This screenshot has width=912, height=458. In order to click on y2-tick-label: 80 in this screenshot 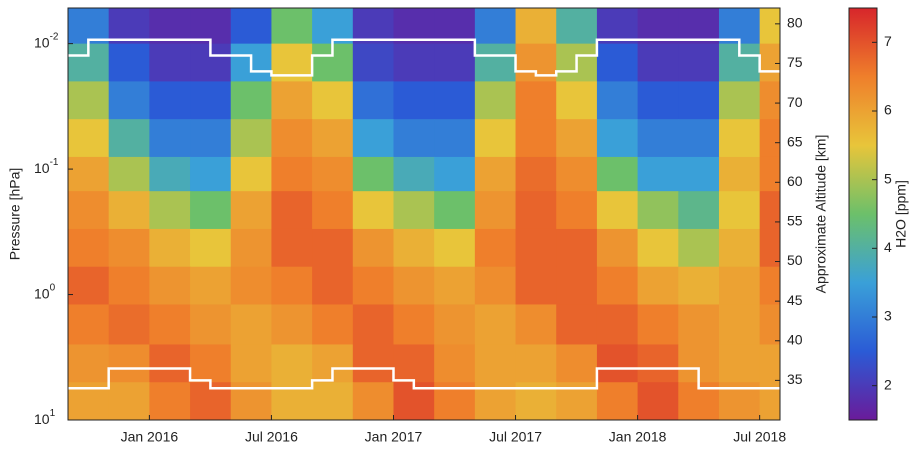, I will do `click(795, 23)`.